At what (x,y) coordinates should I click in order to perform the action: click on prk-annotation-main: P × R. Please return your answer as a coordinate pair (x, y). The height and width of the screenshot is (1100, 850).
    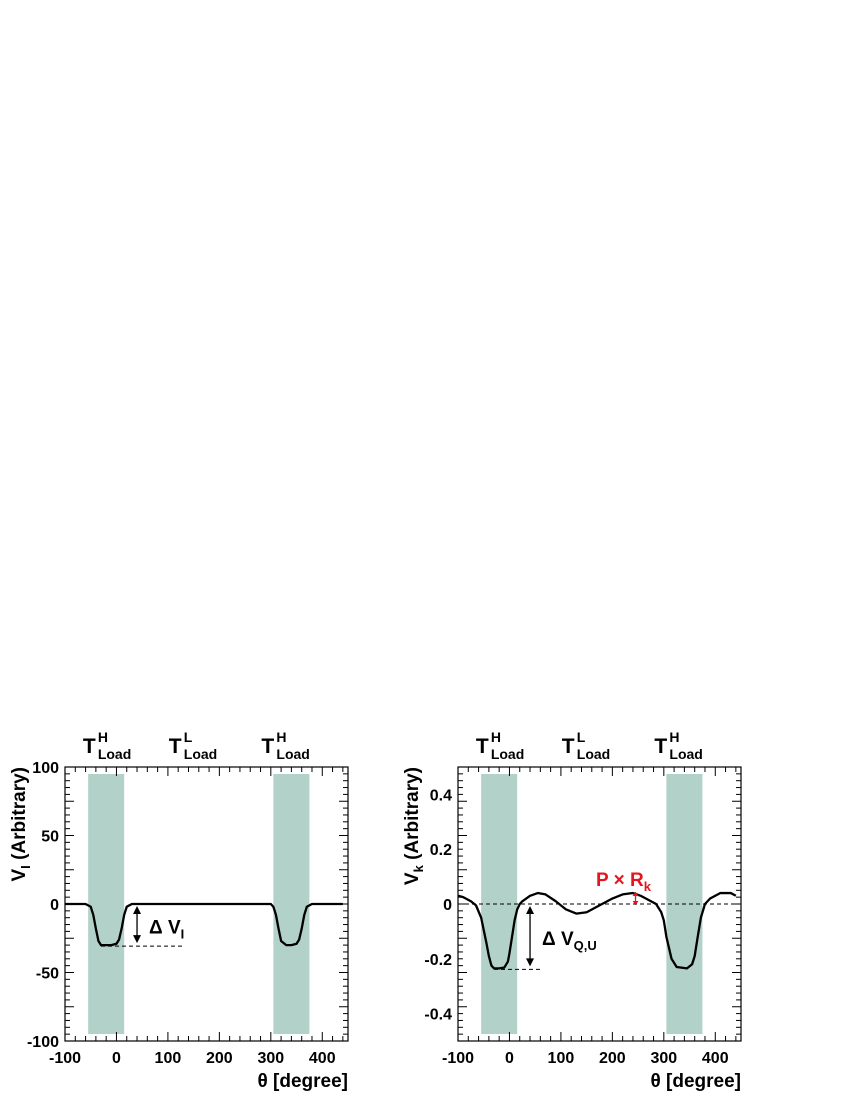
    Looking at the image, I should click on (620, 880).